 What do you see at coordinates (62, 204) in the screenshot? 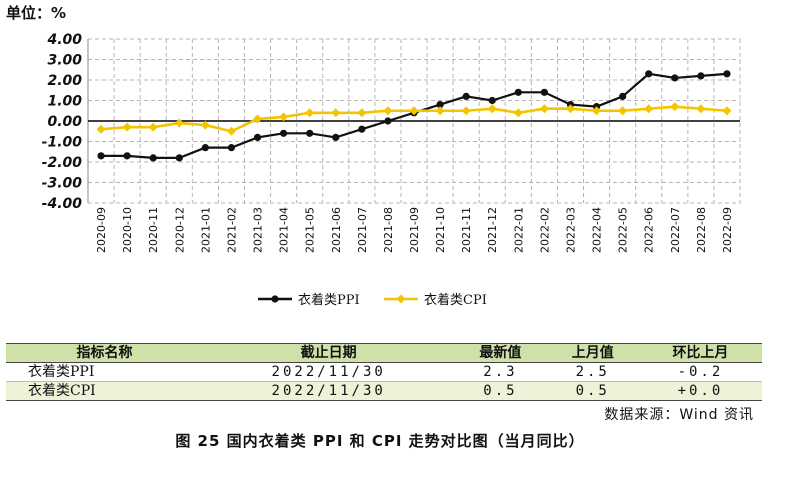
I see `y-tick-label: -4.00` at bounding box center [62, 204].